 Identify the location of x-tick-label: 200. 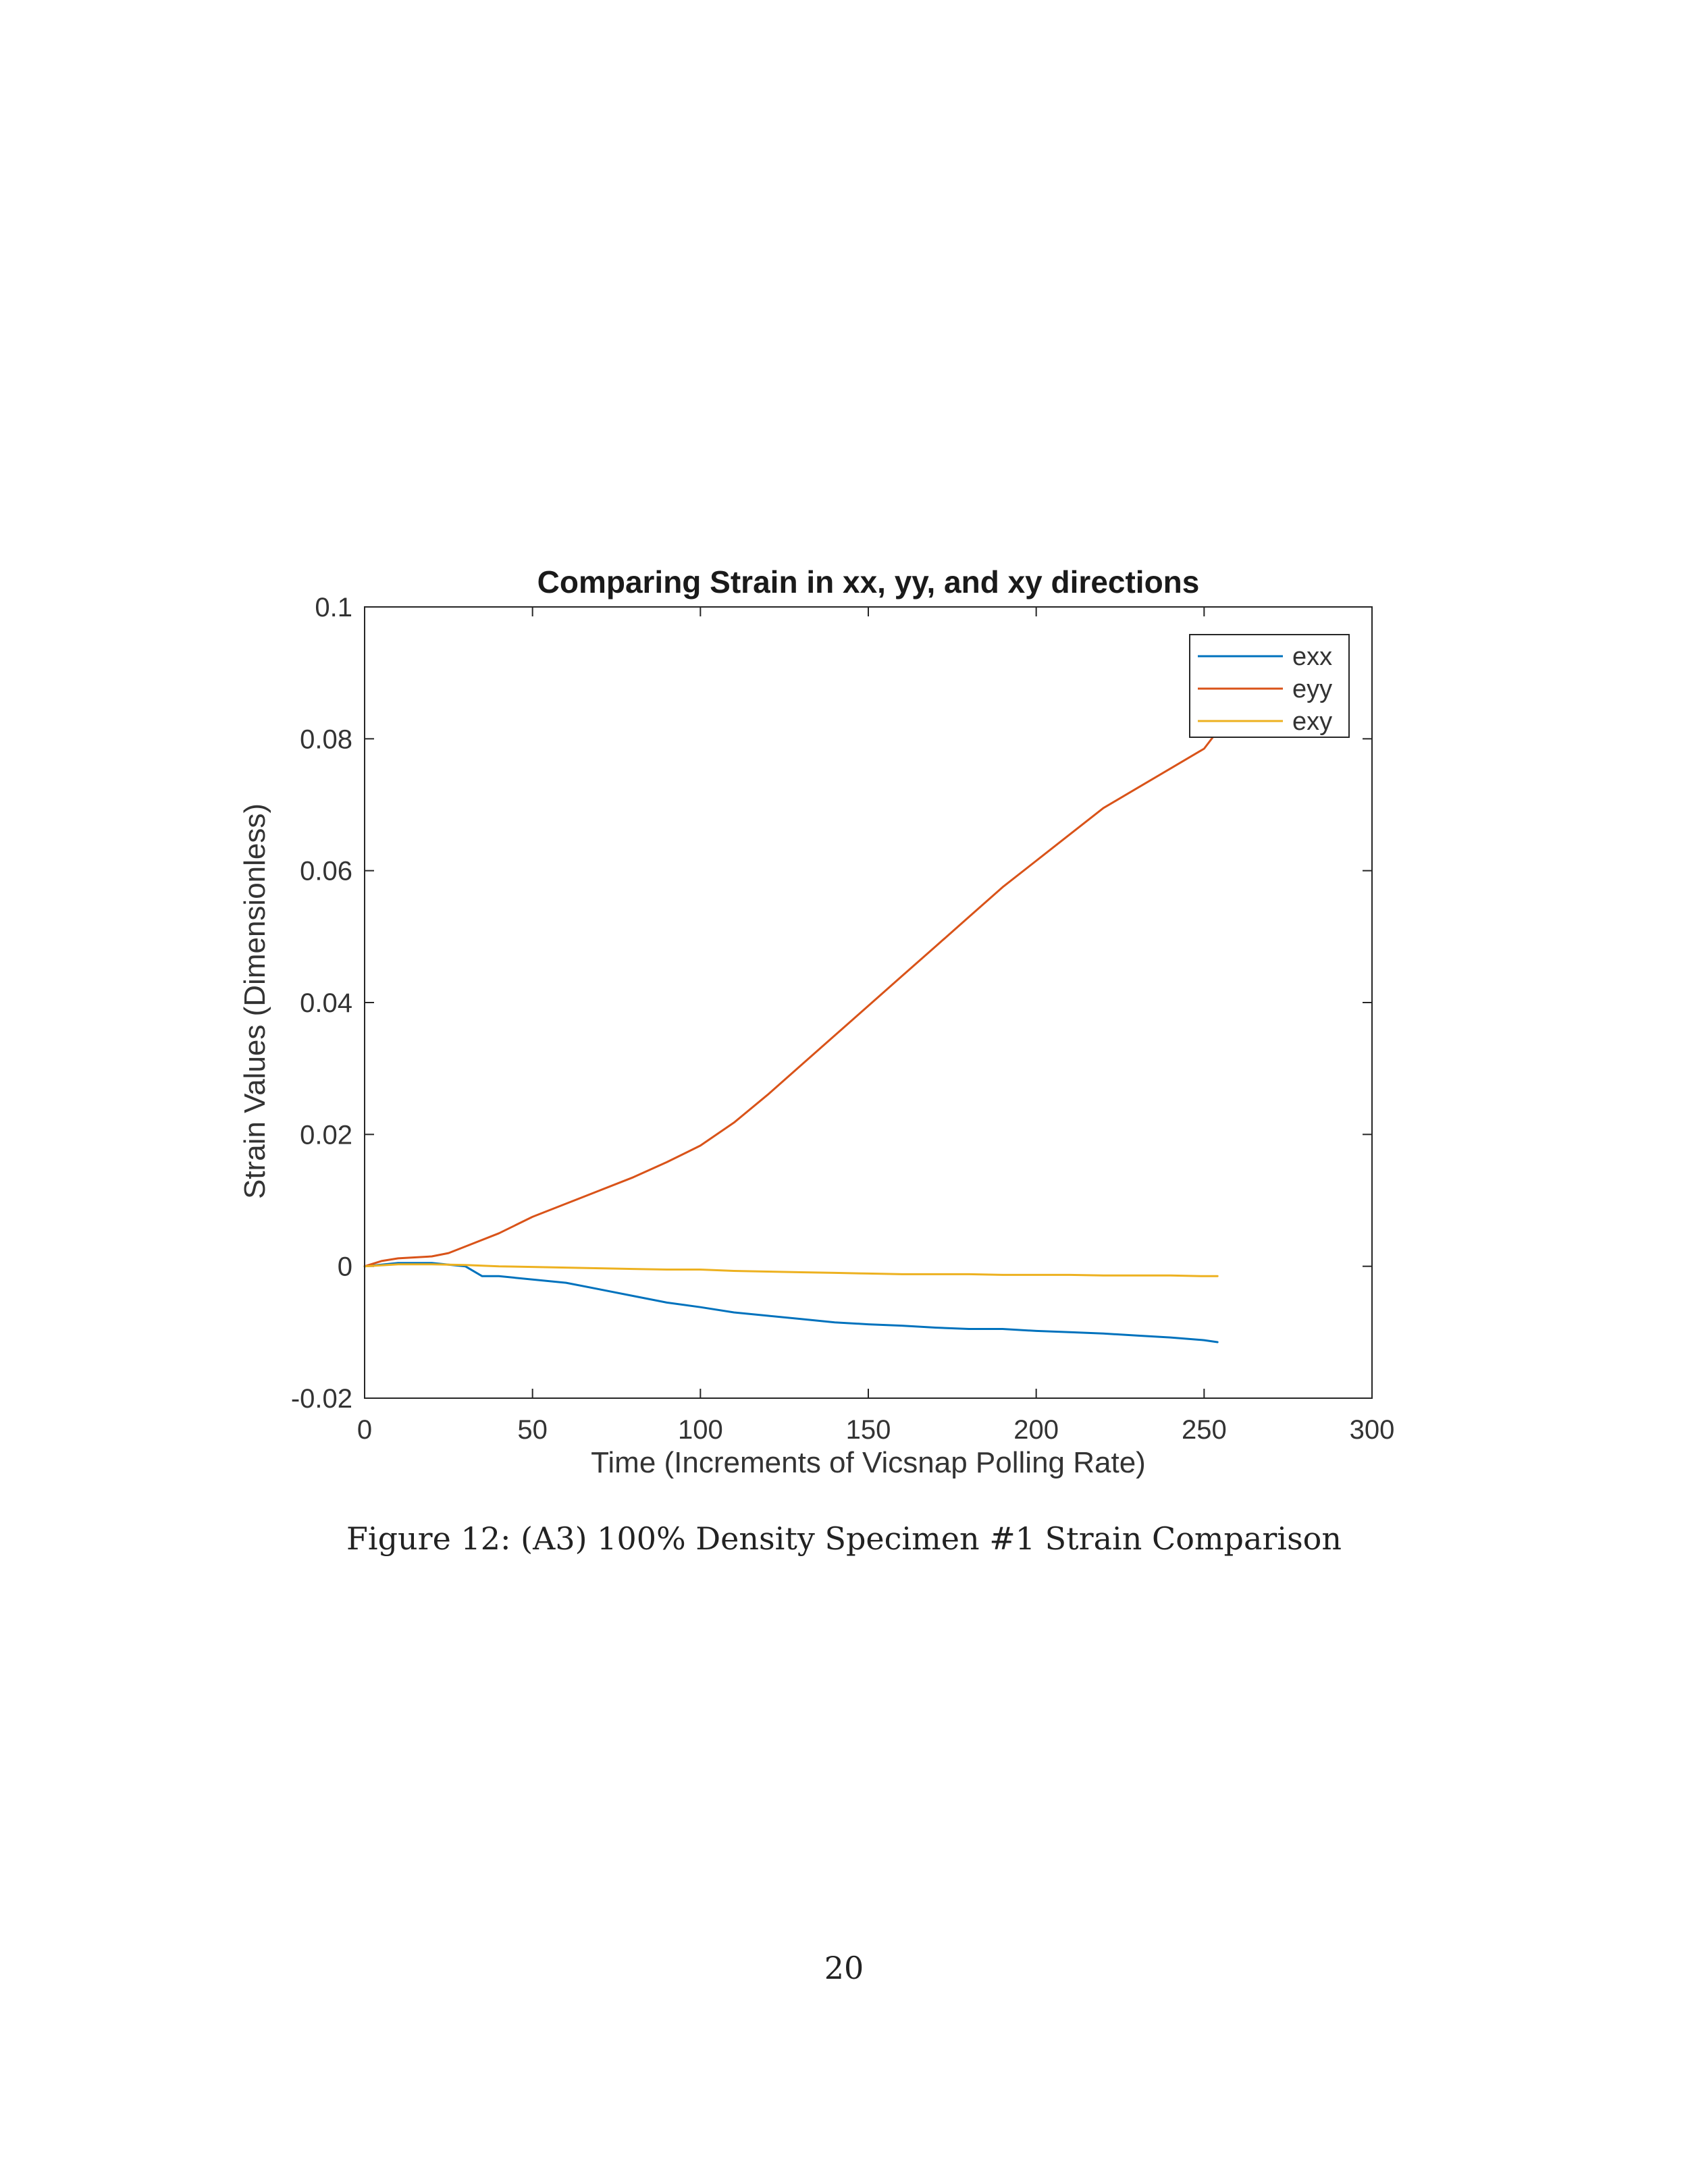
(1036, 1430).